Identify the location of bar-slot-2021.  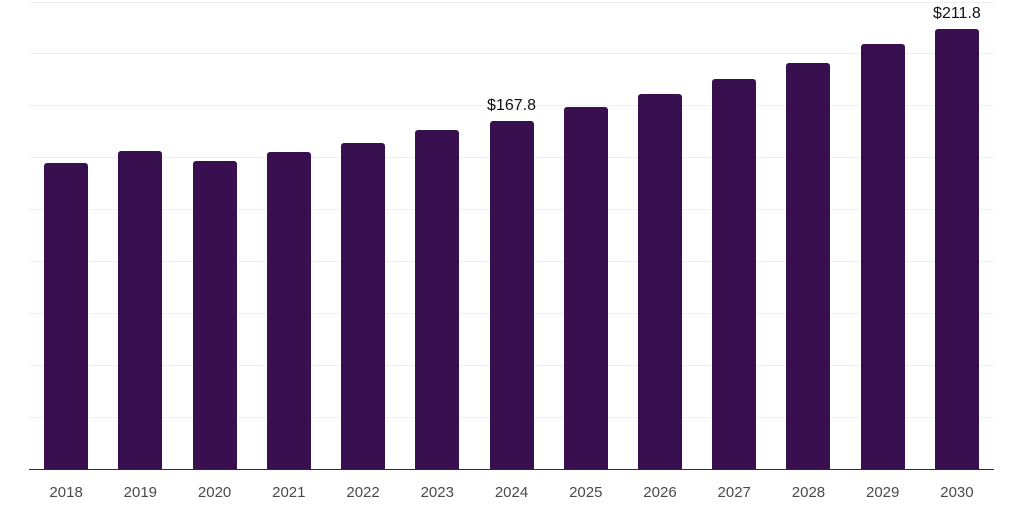
(289, 235).